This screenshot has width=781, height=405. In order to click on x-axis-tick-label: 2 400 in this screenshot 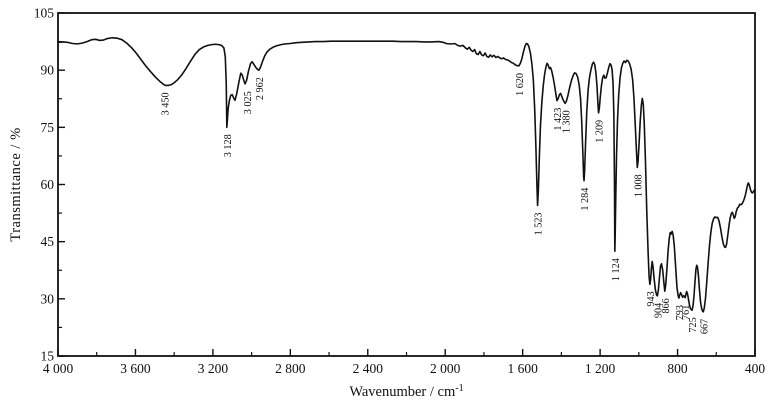, I will do `click(368, 368)`.